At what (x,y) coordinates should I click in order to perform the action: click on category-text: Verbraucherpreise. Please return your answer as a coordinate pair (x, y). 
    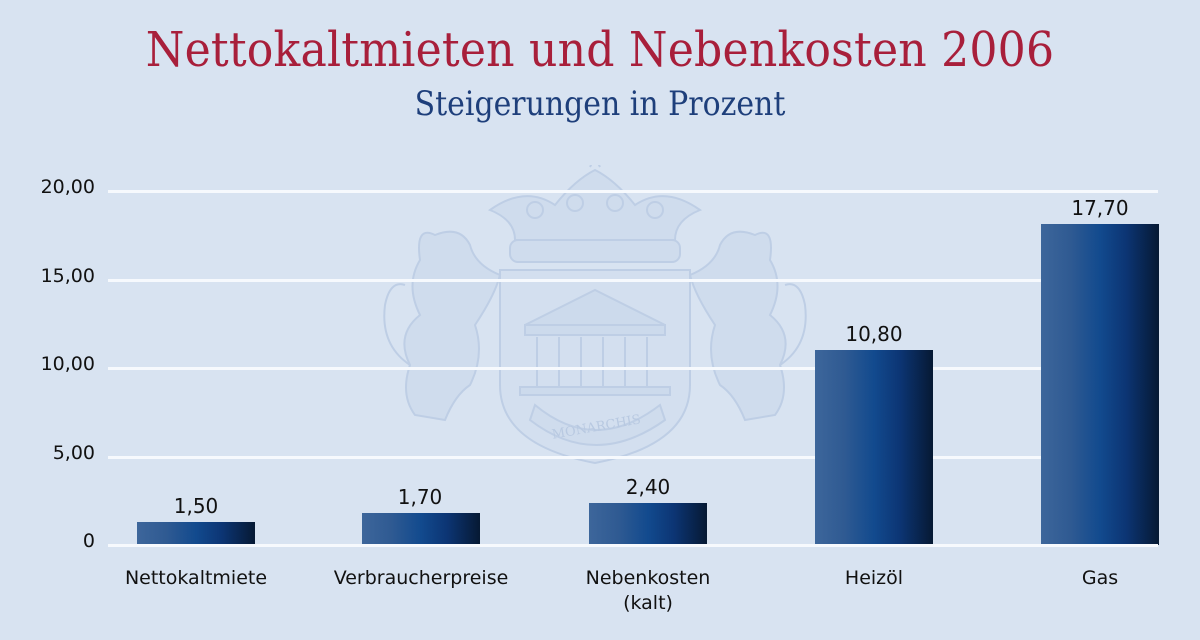
    Looking at the image, I should click on (421, 578).